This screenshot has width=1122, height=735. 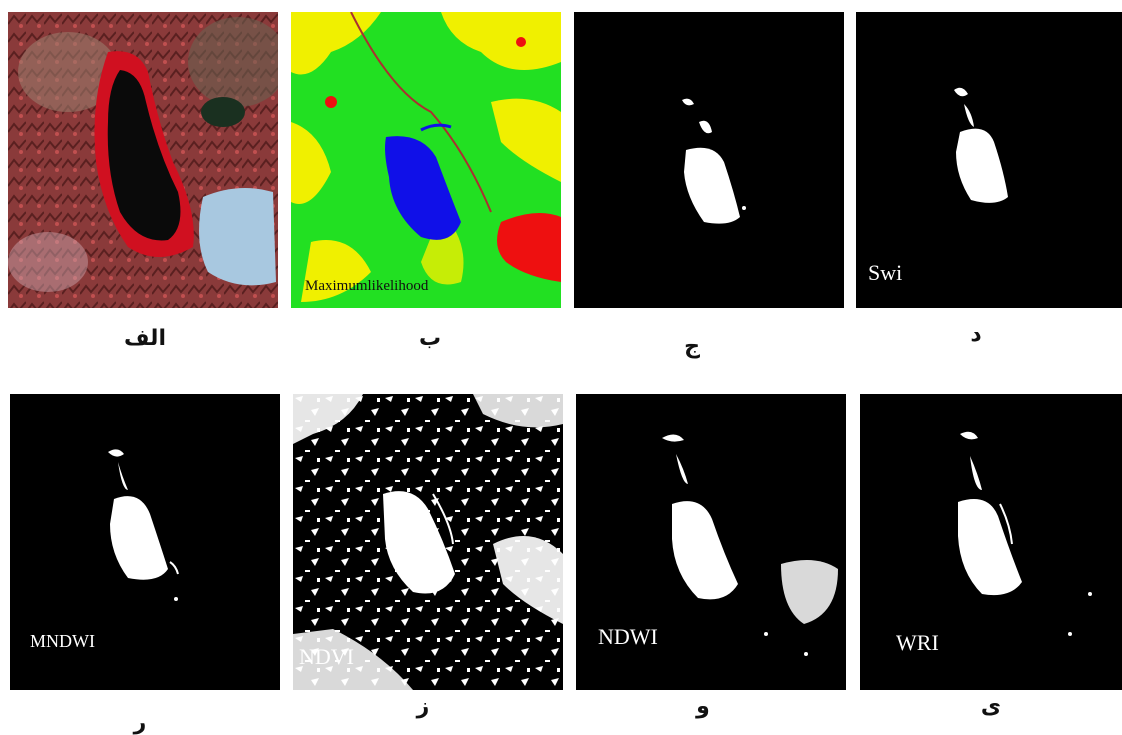 What do you see at coordinates (711, 542) in the screenshot?
I see `panel-water-mask-ndwi: NDWI` at bounding box center [711, 542].